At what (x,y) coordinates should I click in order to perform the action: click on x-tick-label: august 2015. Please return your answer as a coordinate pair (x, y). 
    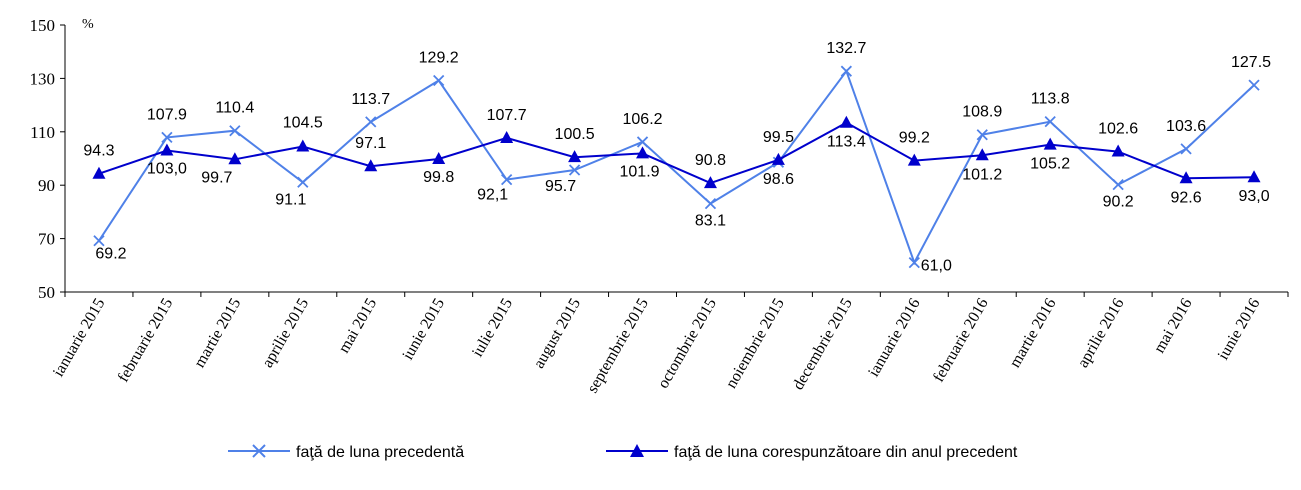
    Looking at the image, I should click on (557, 334).